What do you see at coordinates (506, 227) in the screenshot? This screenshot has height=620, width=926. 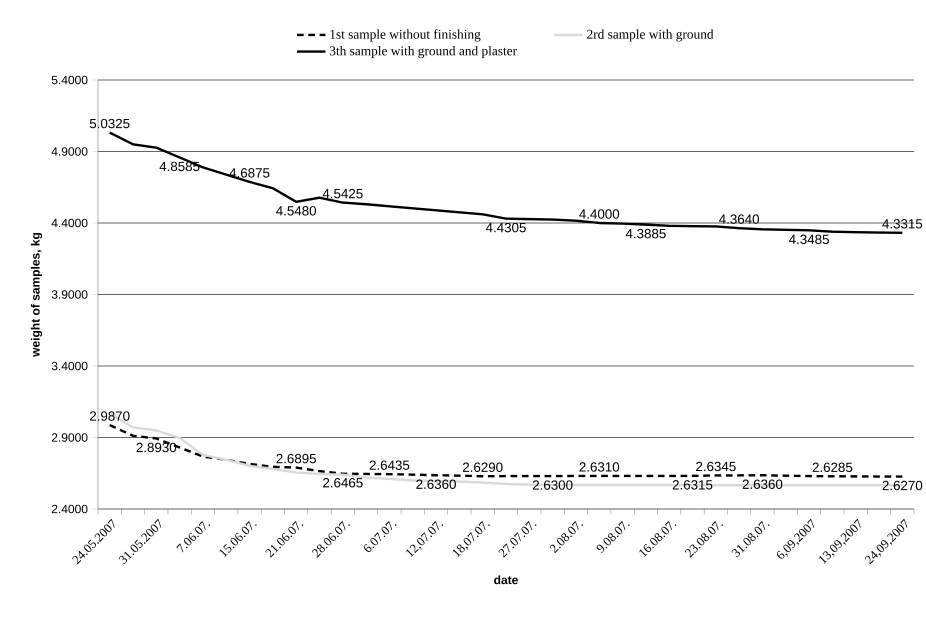 I see `data-label: 4.4305` at bounding box center [506, 227].